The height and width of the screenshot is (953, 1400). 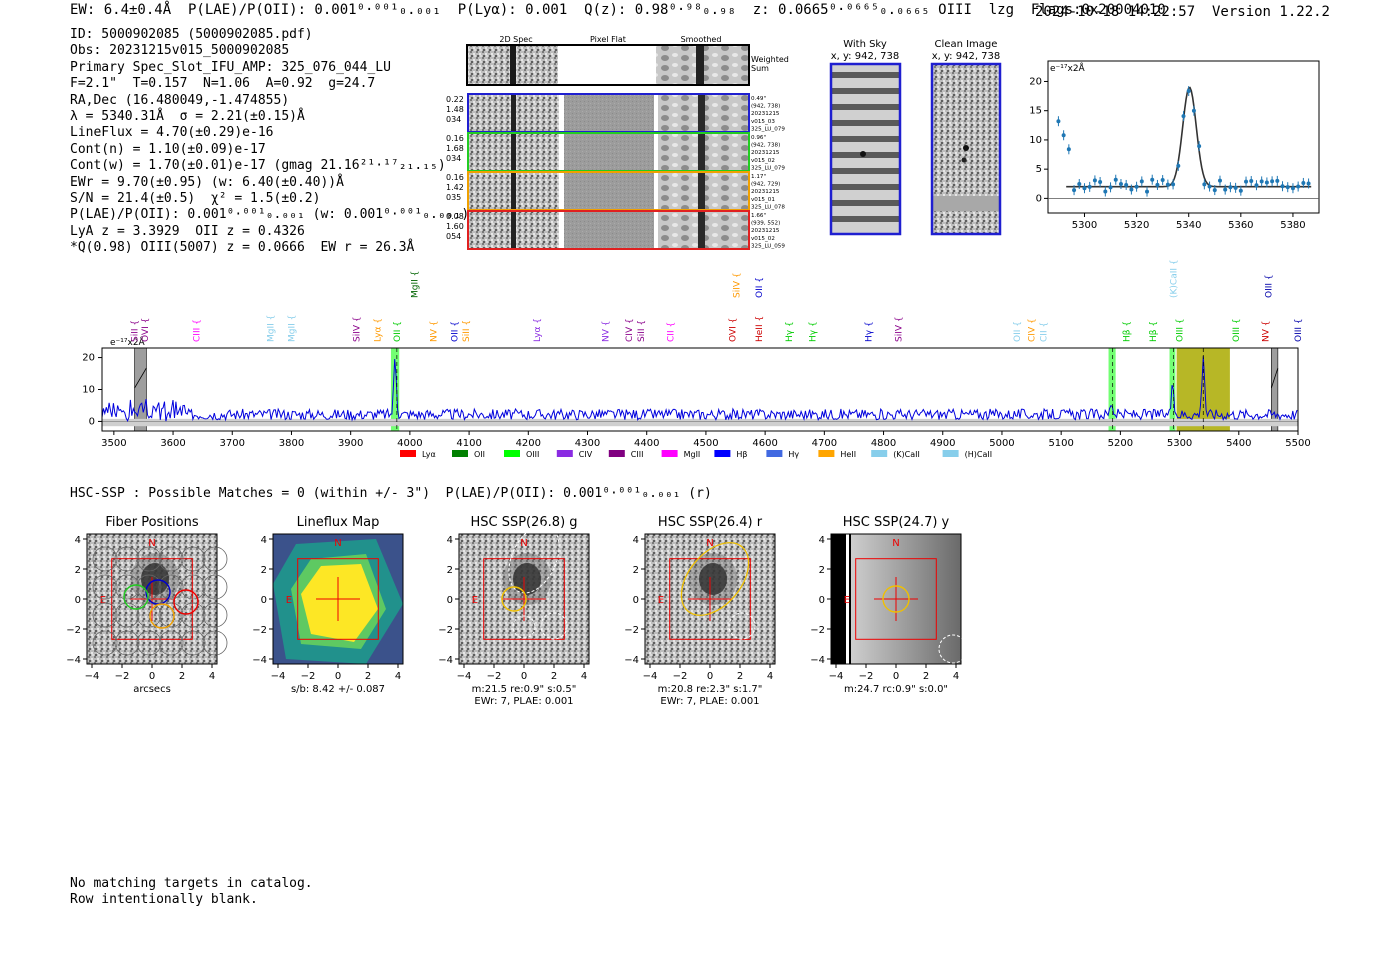 I want to click on line-id-label: NV {, so click(x=606, y=331).